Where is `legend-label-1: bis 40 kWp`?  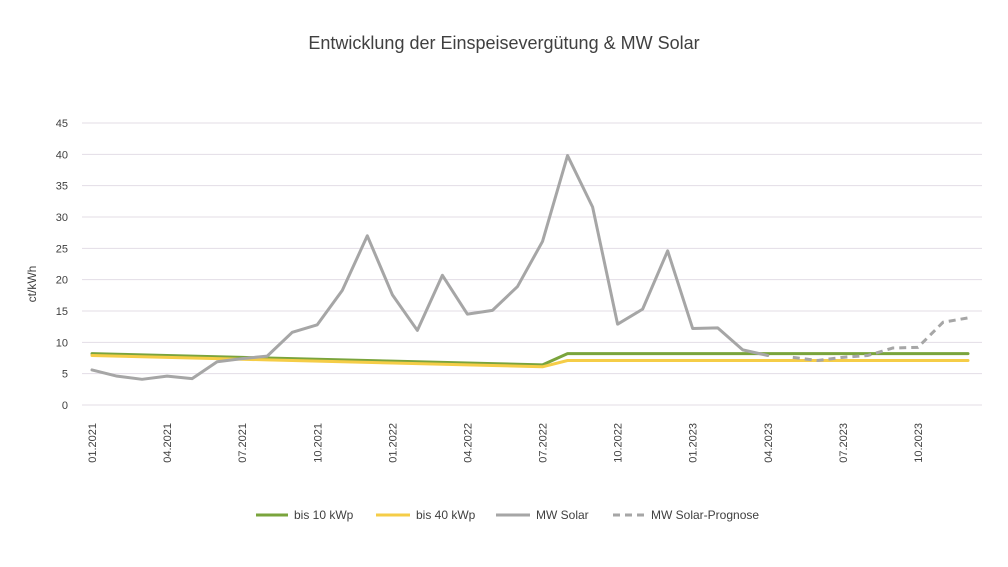 legend-label-1: bis 40 kWp is located at coordinates (446, 515).